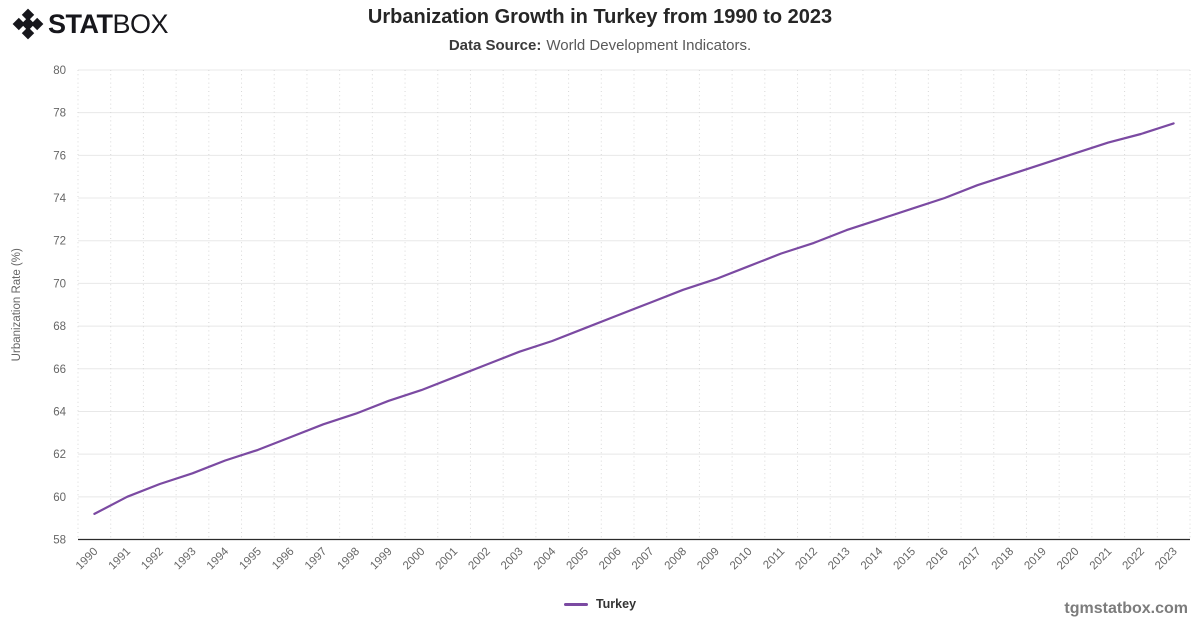 Image resolution: width=1200 pixels, height=630 pixels. Describe the element at coordinates (774, 559) in the screenshot. I see `x-tick-label: 2011` at that location.